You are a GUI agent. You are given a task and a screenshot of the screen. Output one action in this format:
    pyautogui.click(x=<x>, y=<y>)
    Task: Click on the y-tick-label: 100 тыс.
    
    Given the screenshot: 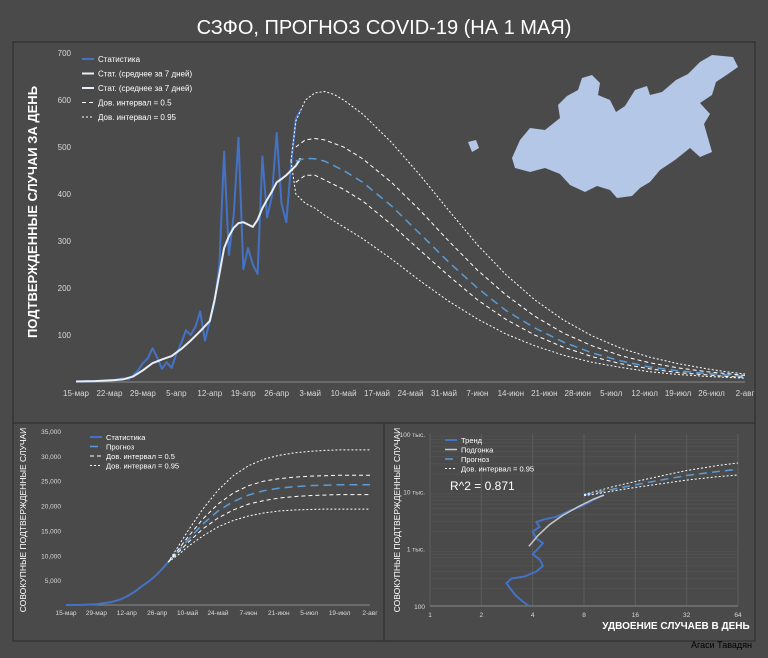 What is the action you would take?
    pyautogui.click(x=413, y=435)
    